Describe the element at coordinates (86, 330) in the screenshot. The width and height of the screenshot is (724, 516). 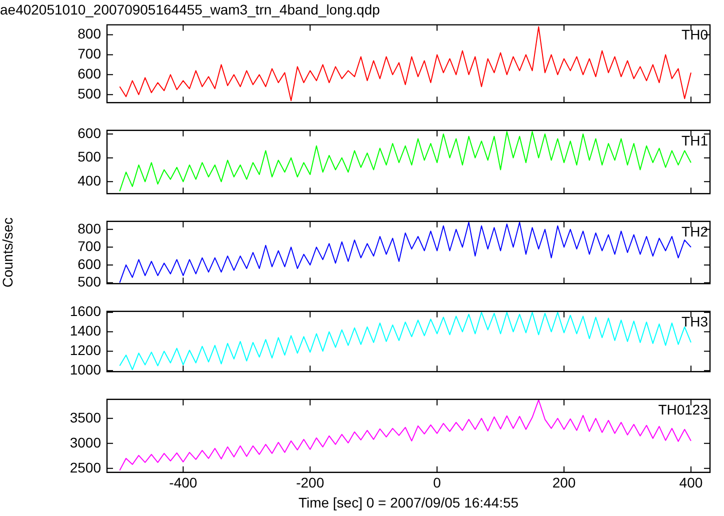
I see `y-tick-label: 1400` at that location.